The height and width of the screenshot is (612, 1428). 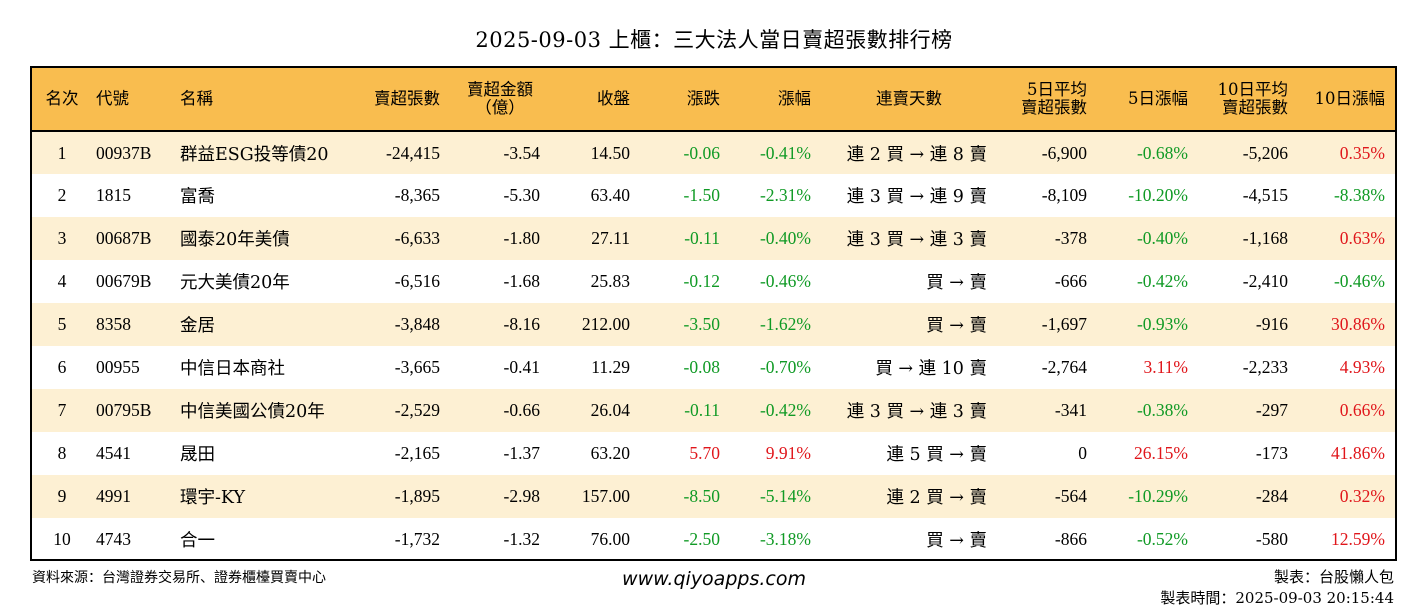 What do you see at coordinates (1358, 324) in the screenshot?
I see `cell-pct10: 30.86%` at bounding box center [1358, 324].